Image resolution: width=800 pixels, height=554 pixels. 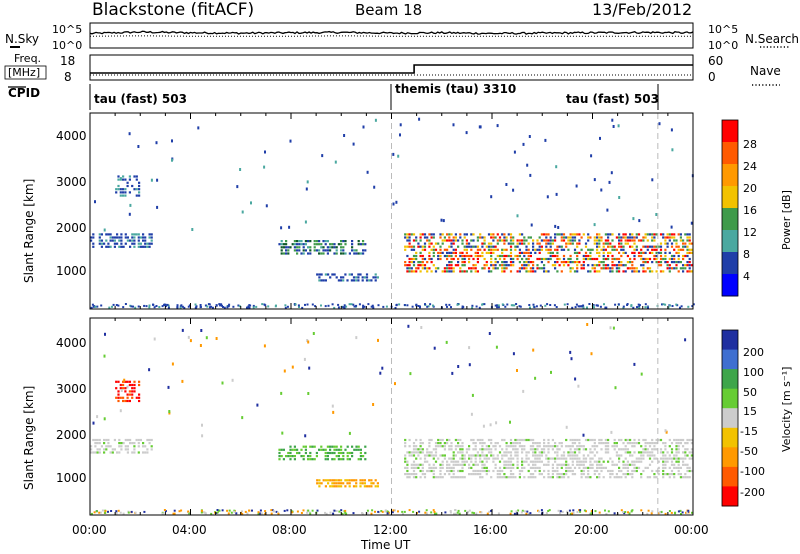 I want to click on power-ylabel: Slant Range [km], so click(x=29, y=231).